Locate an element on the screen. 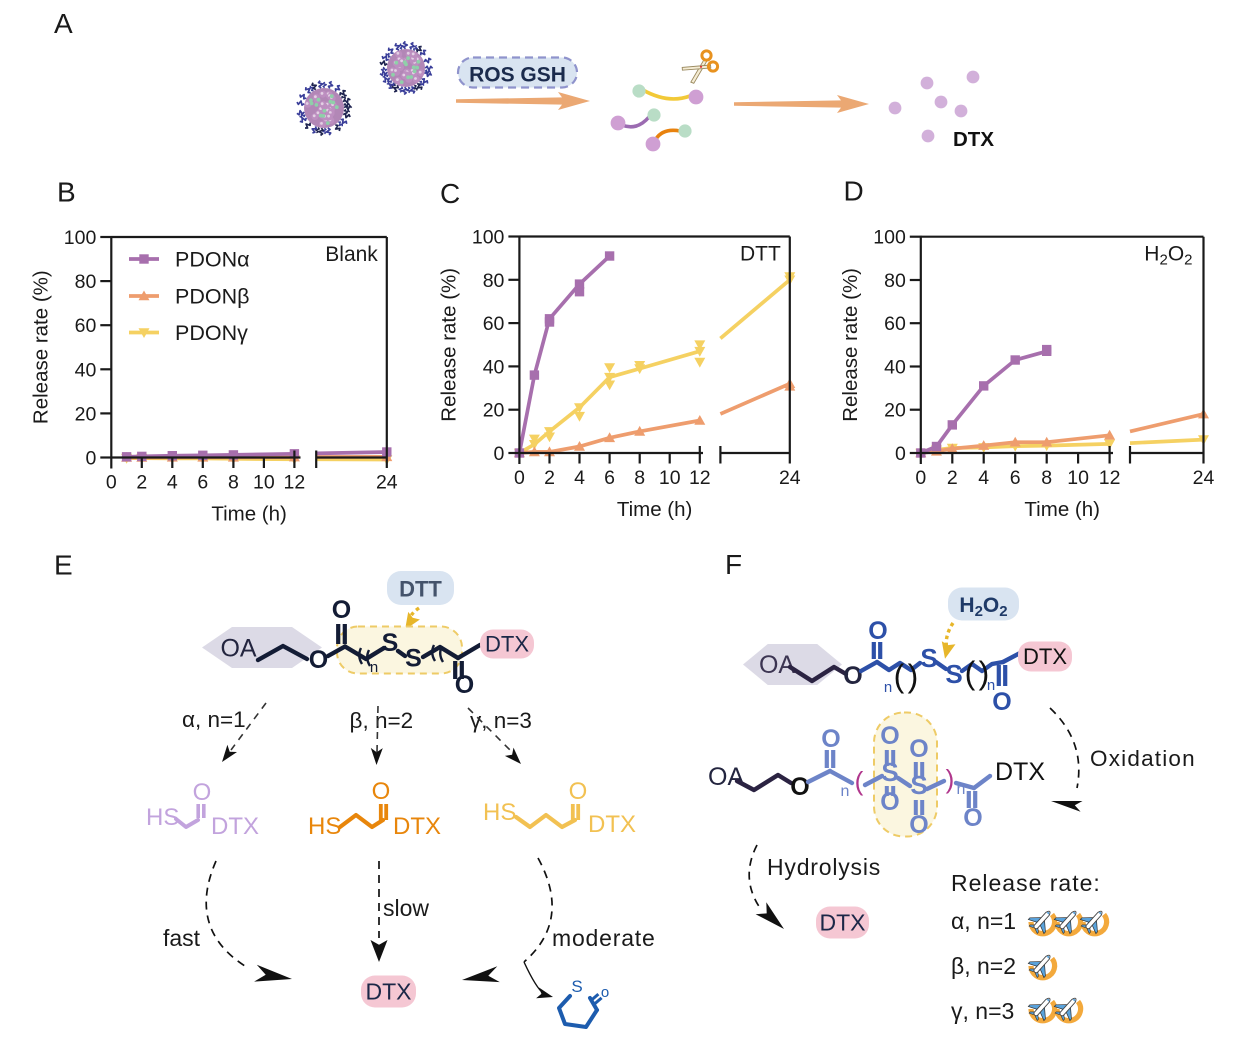 Image resolution: width=1258 pixels, height=1049 pixels. svg-text: moderate is located at coordinates (604, 938).